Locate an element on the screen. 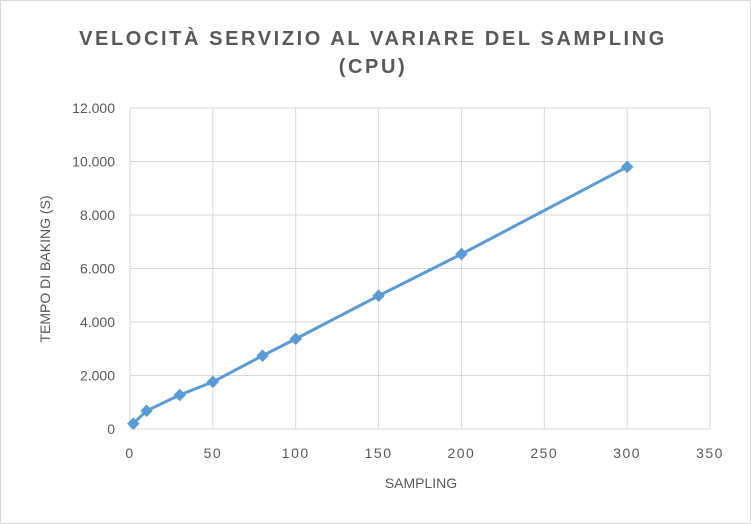  x-tick-label: 300 is located at coordinates (627, 453).